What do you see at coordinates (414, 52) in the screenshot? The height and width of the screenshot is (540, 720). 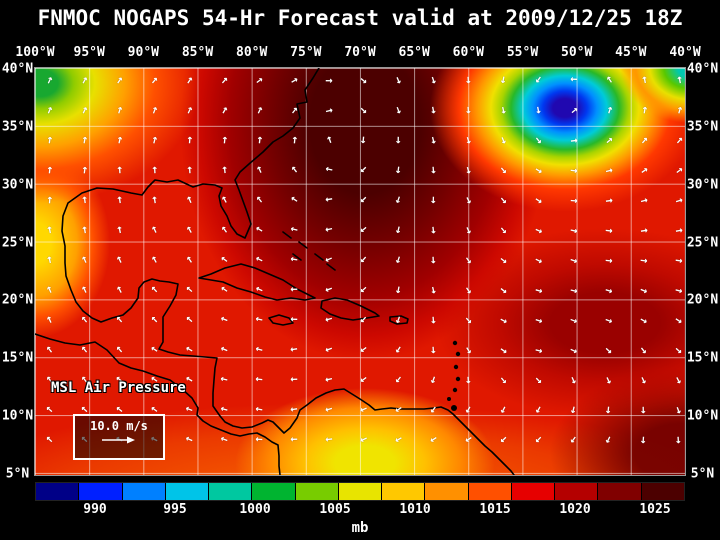 I see `lon-label: 65°W` at bounding box center [414, 52].